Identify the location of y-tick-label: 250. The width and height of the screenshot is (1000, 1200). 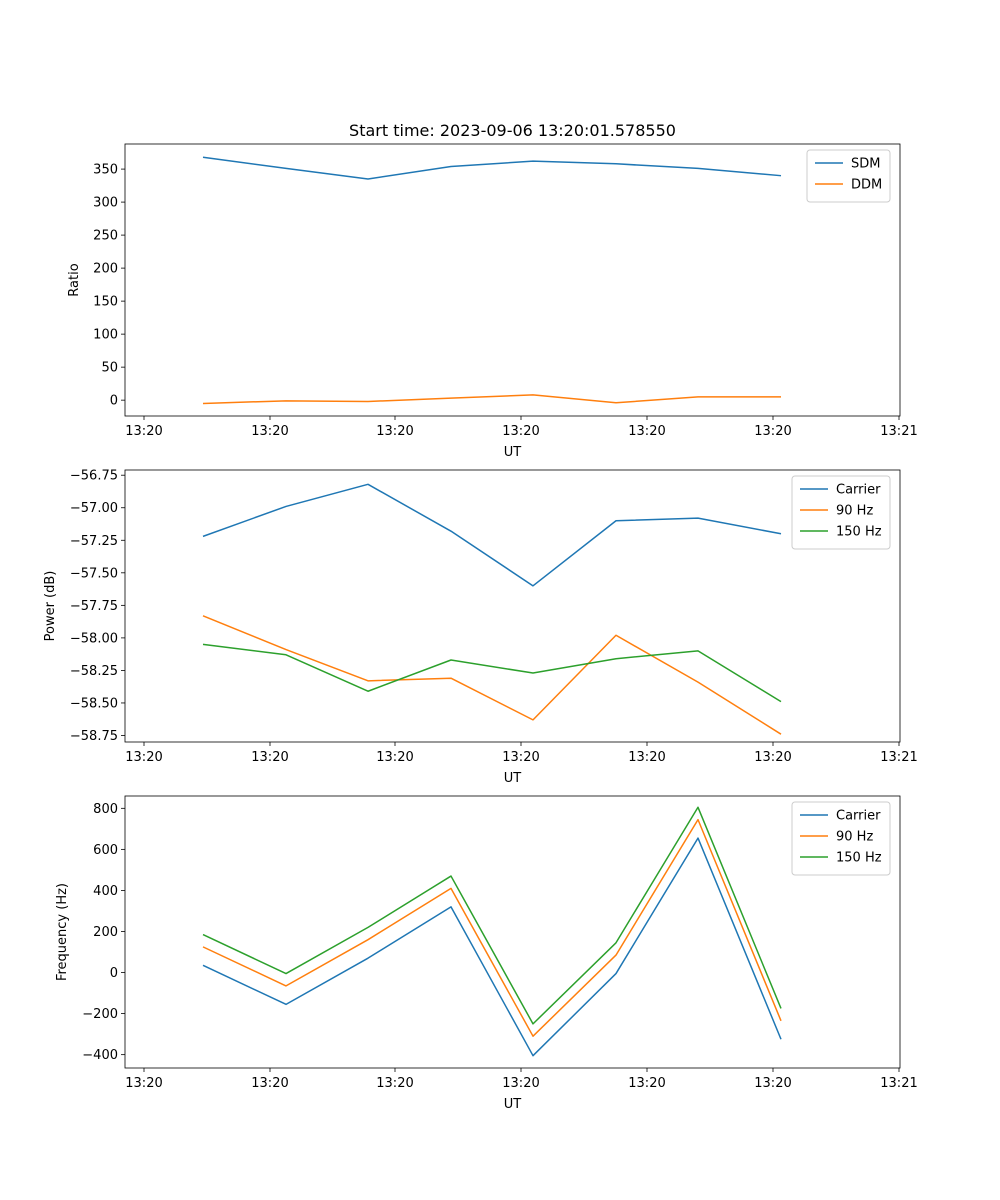
(105, 236).